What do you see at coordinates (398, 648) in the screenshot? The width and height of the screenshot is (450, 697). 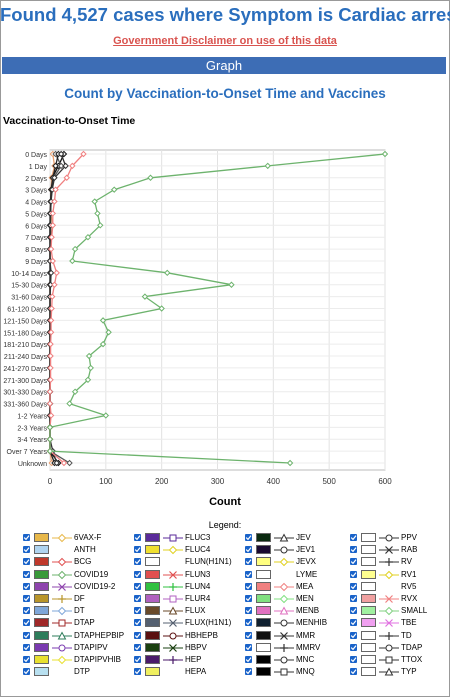 I see `legend-item-tdap: TDAP` at bounding box center [398, 648].